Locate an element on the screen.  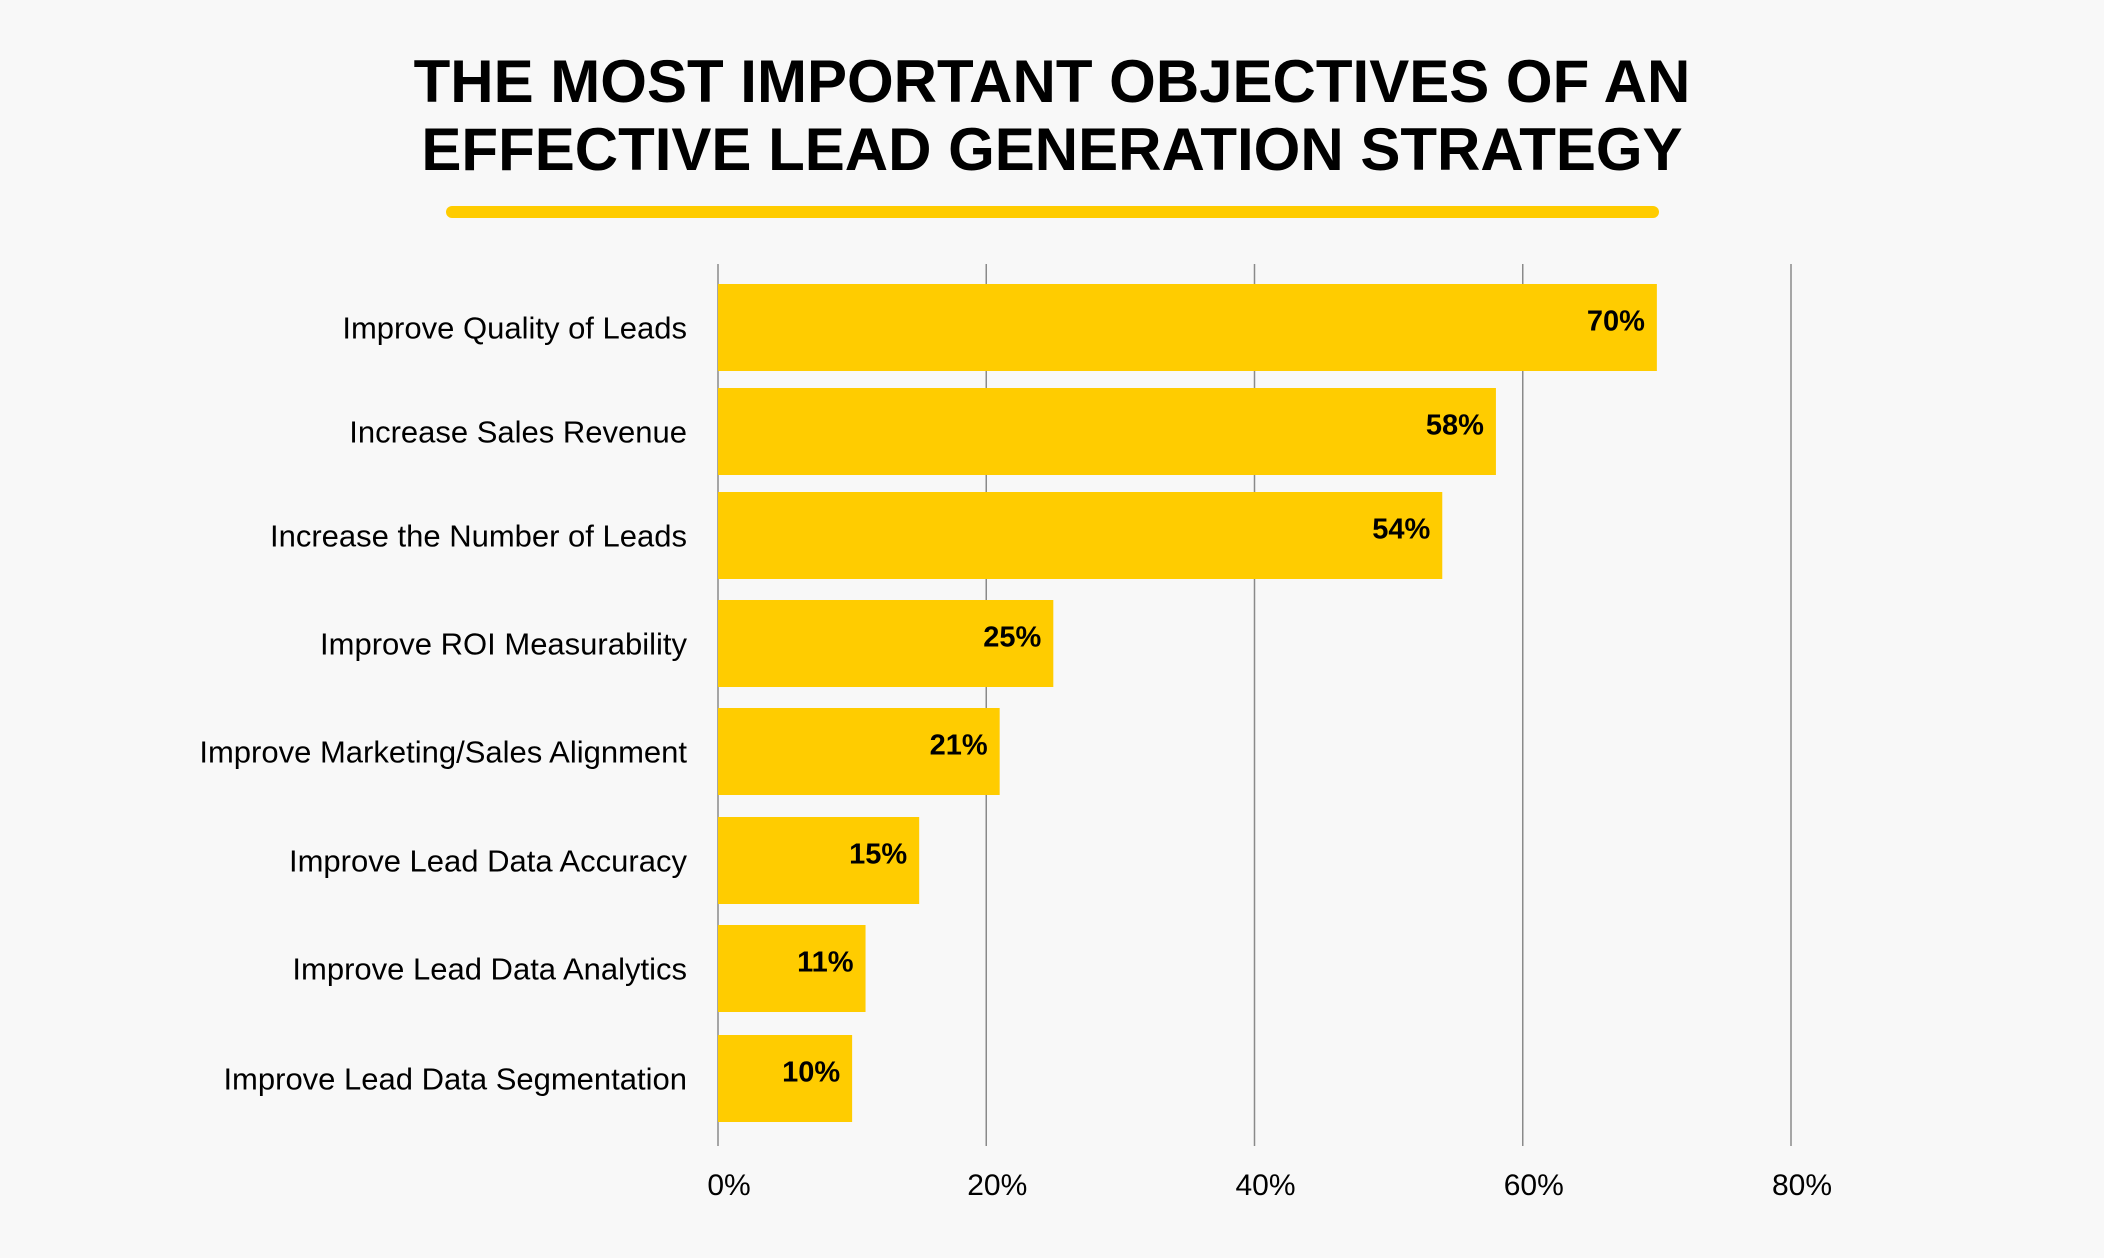
value-label: 58% is located at coordinates (1455, 426).